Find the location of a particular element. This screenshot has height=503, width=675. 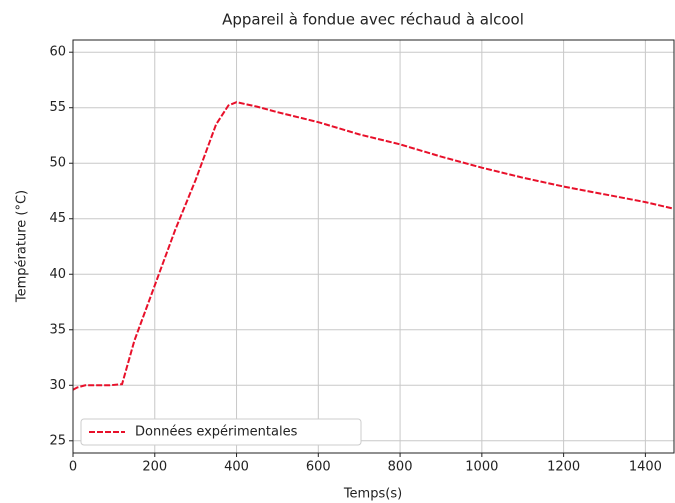

x-tick-label: 1000 is located at coordinates (481, 467).